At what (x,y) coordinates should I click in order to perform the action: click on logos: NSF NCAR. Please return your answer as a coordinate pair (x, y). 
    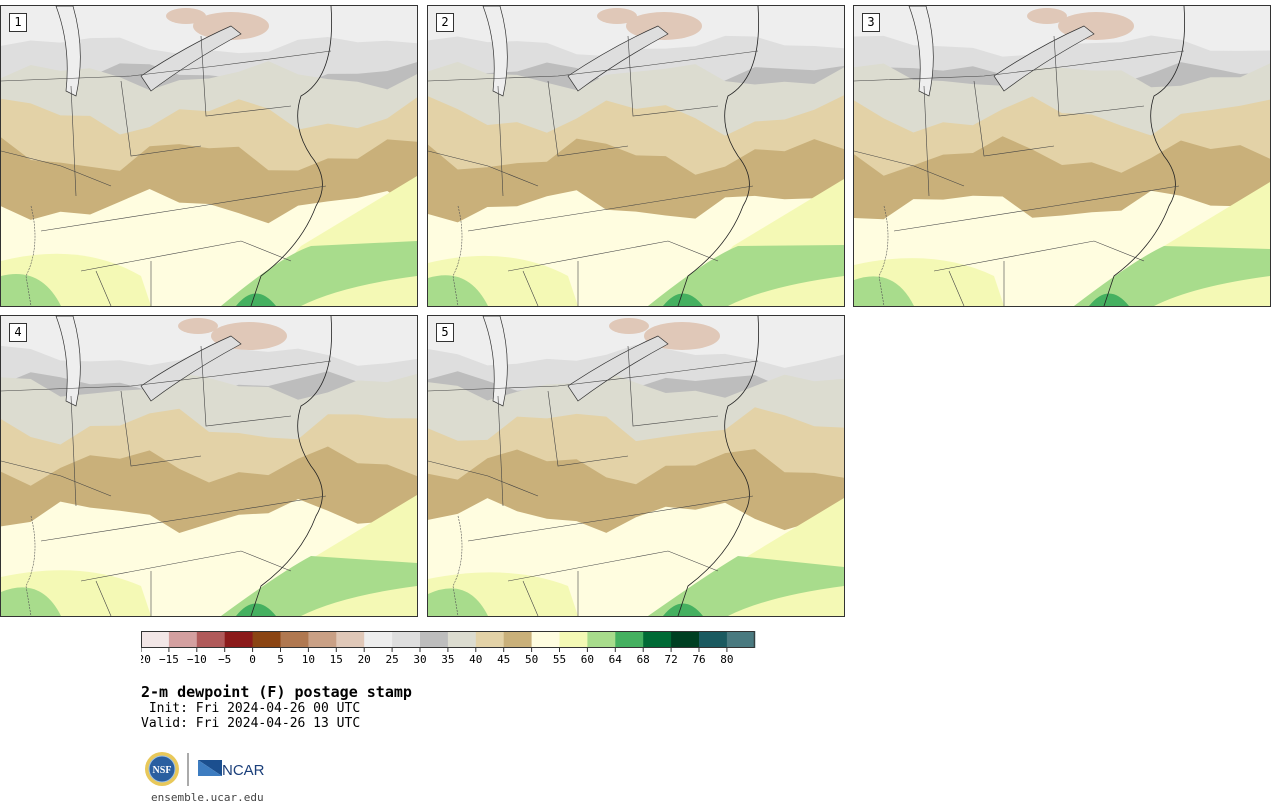
    Looking at the image, I should click on (205, 769).